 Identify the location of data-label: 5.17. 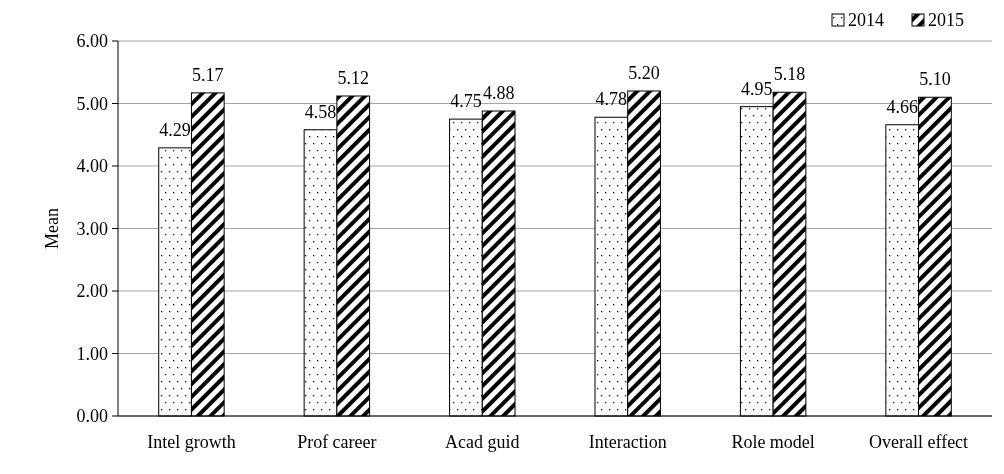
(208, 74).